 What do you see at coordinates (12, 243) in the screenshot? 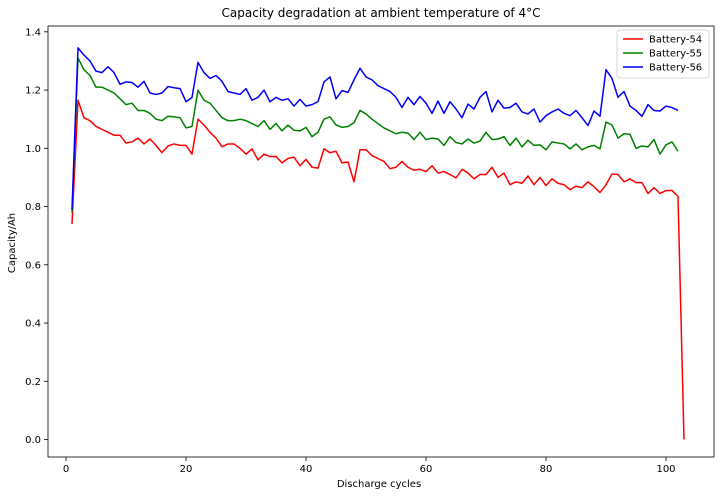
I see `y-axis-title: Capacity/Ah` at bounding box center [12, 243].